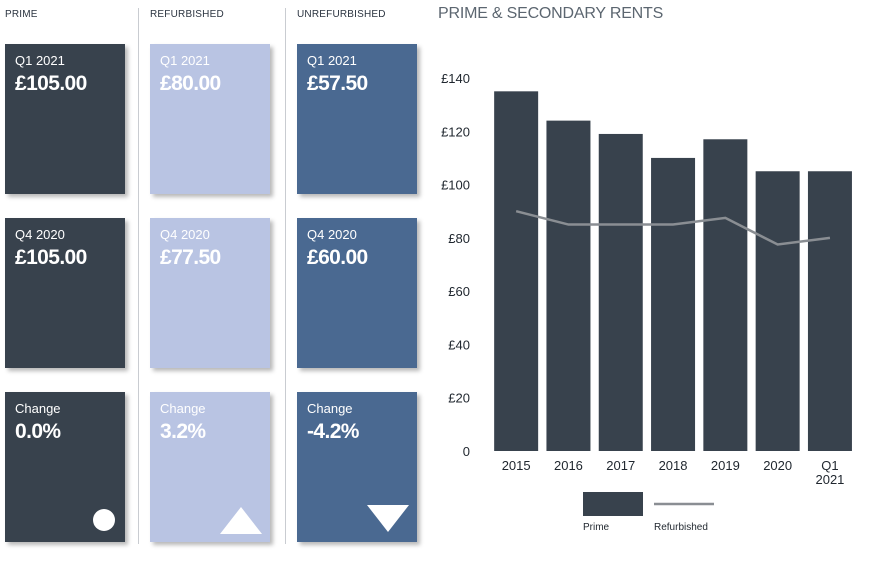 The width and height of the screenshot is (869, 563). Describe the element at coordinates (357, 293) in the screenshot. I see `unrefurbished-q4-2020-card: Q4 2020 £60.00` at that location.